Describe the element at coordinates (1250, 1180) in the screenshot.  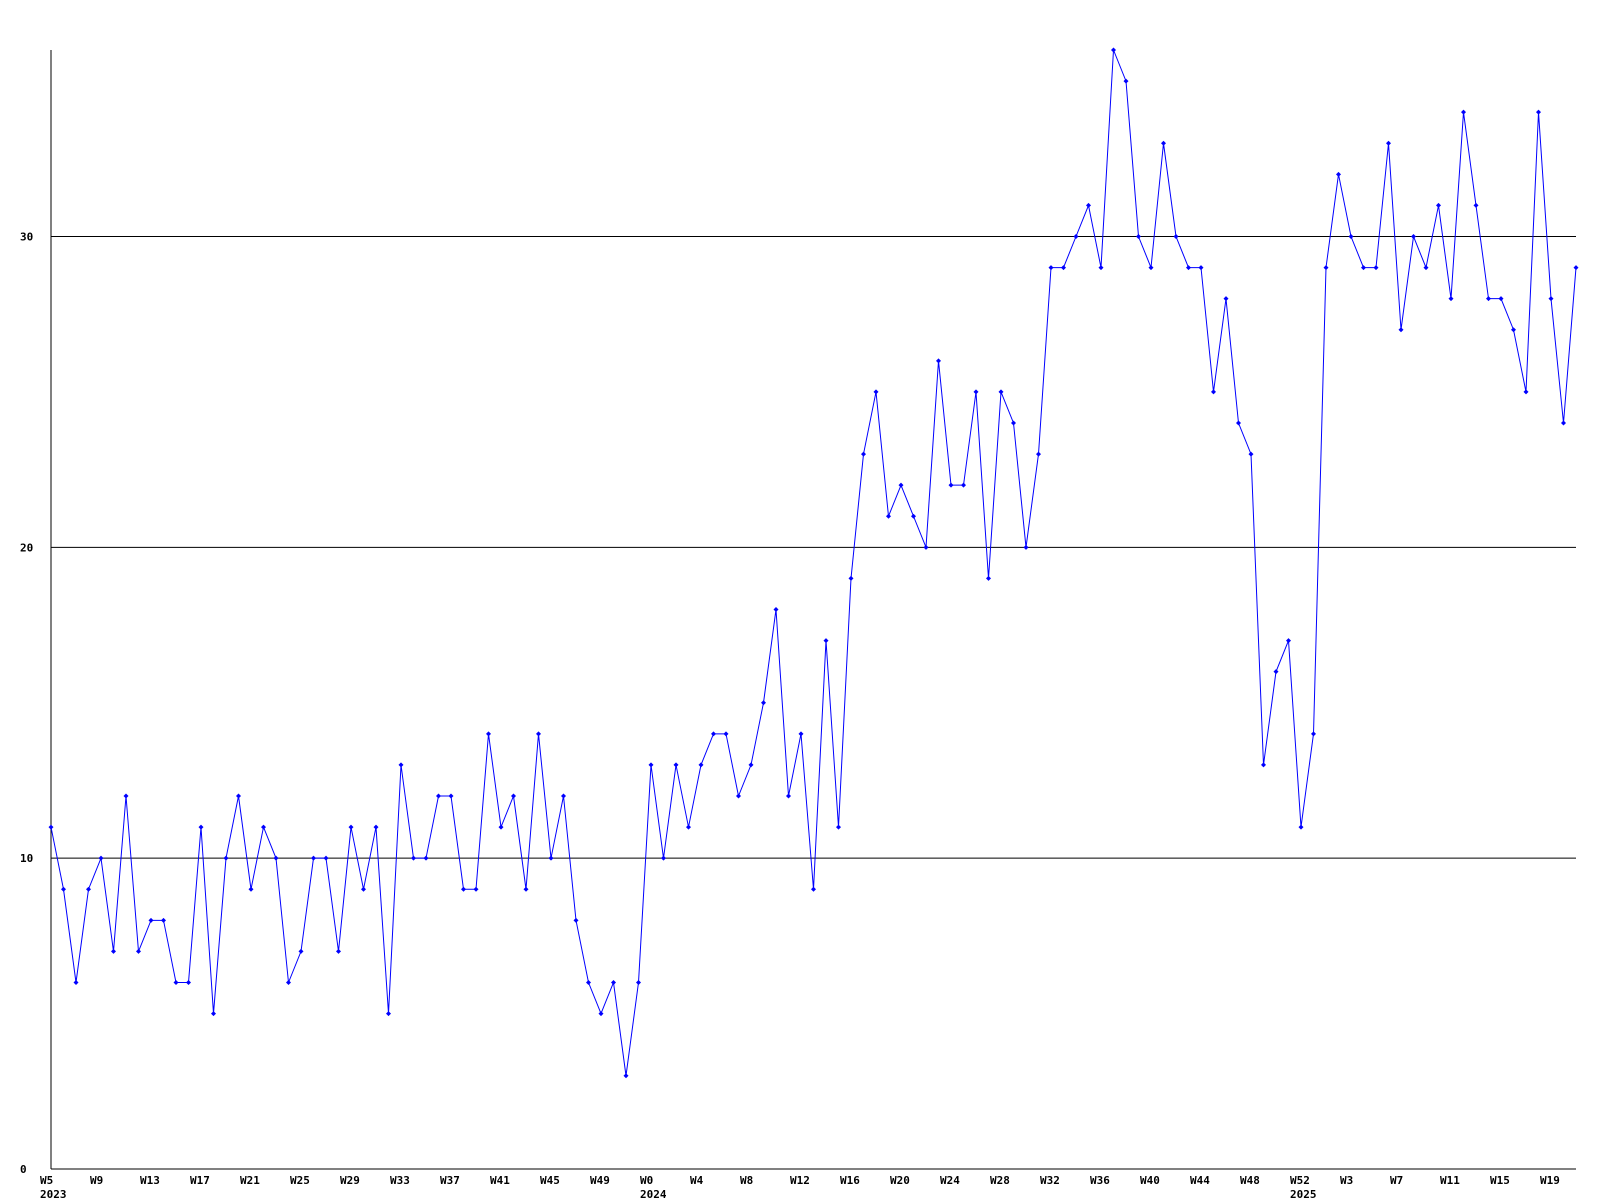
I see `x-tick-label: W48` at that location.